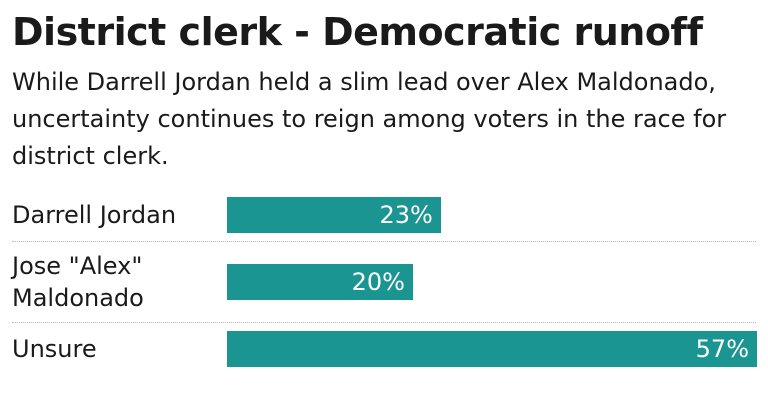 This screenshot has height=412, width=768. I want to click on bar: 57%, so click(492, 349).